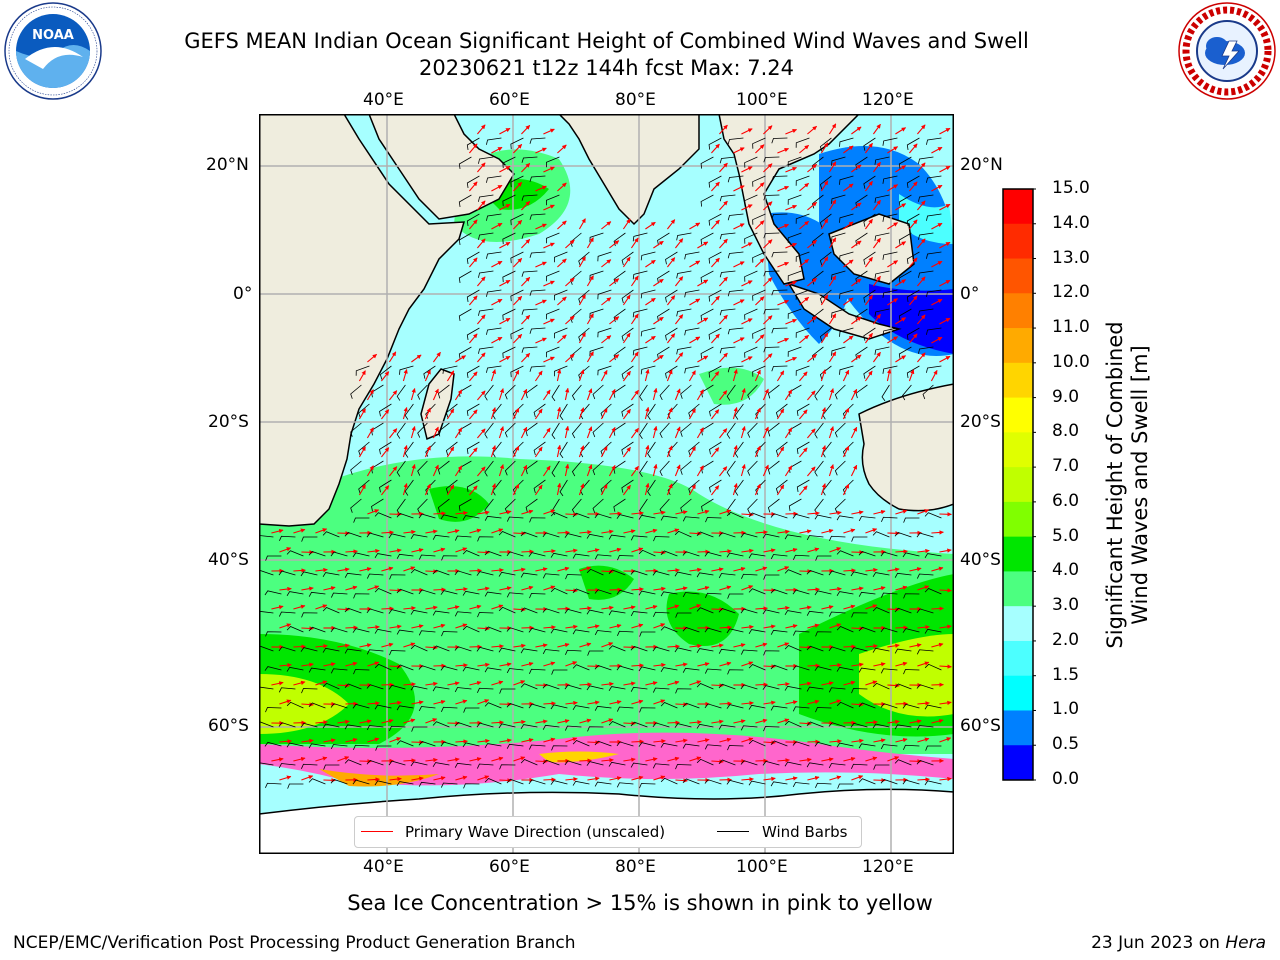 The width and height of the screenshot is (1280, 960). Describe the element at coordinates (1018, 693) in the screenshot. I see `colorbar-segment` at that location.